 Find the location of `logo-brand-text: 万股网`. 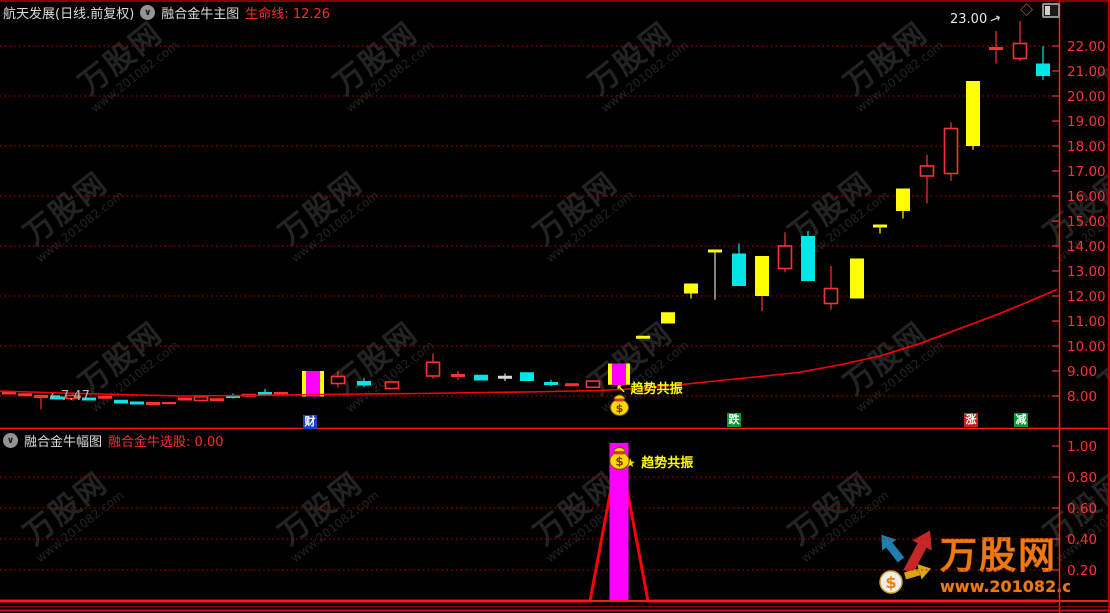

logo-brand-text: 万股网 is located at coordinates (998, 555).